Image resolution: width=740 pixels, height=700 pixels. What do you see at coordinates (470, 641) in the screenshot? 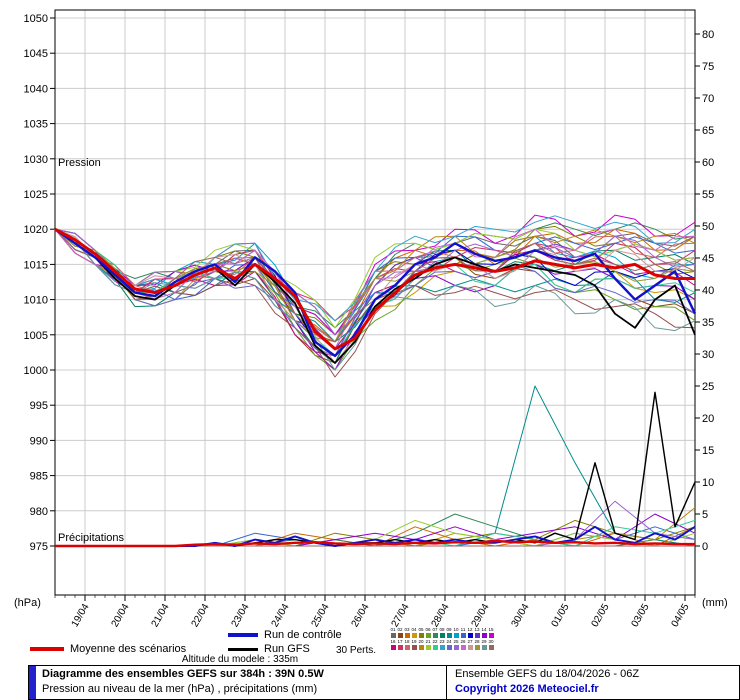
I see `pert-number: 27` at bounding box center [470, 641].